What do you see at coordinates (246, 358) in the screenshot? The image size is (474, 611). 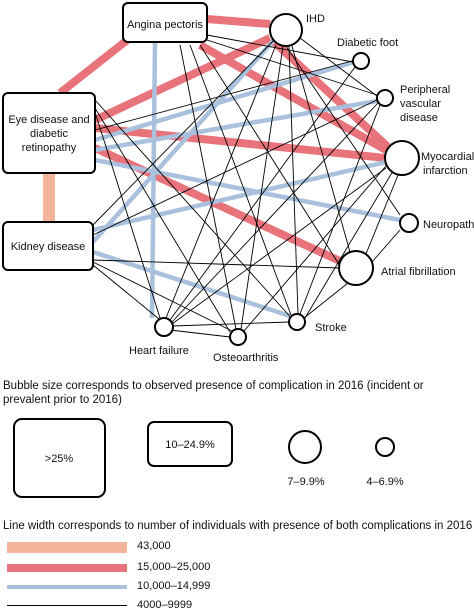 I see `node-label-osteoarthritis: Osteoarthritis` at bounding box center [246, 358].